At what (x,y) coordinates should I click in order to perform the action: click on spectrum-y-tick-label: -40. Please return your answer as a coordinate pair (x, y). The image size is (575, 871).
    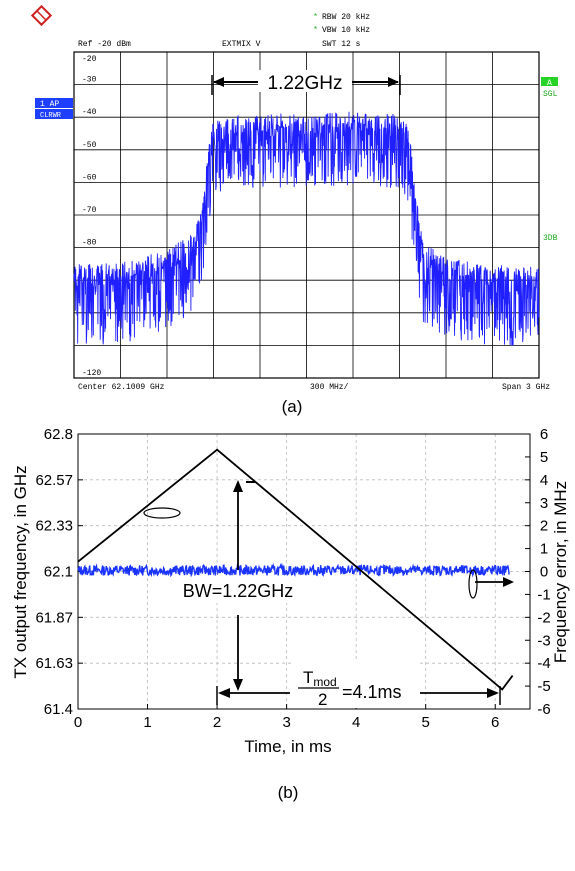
    Looking at the image, I should click on (89, 112).